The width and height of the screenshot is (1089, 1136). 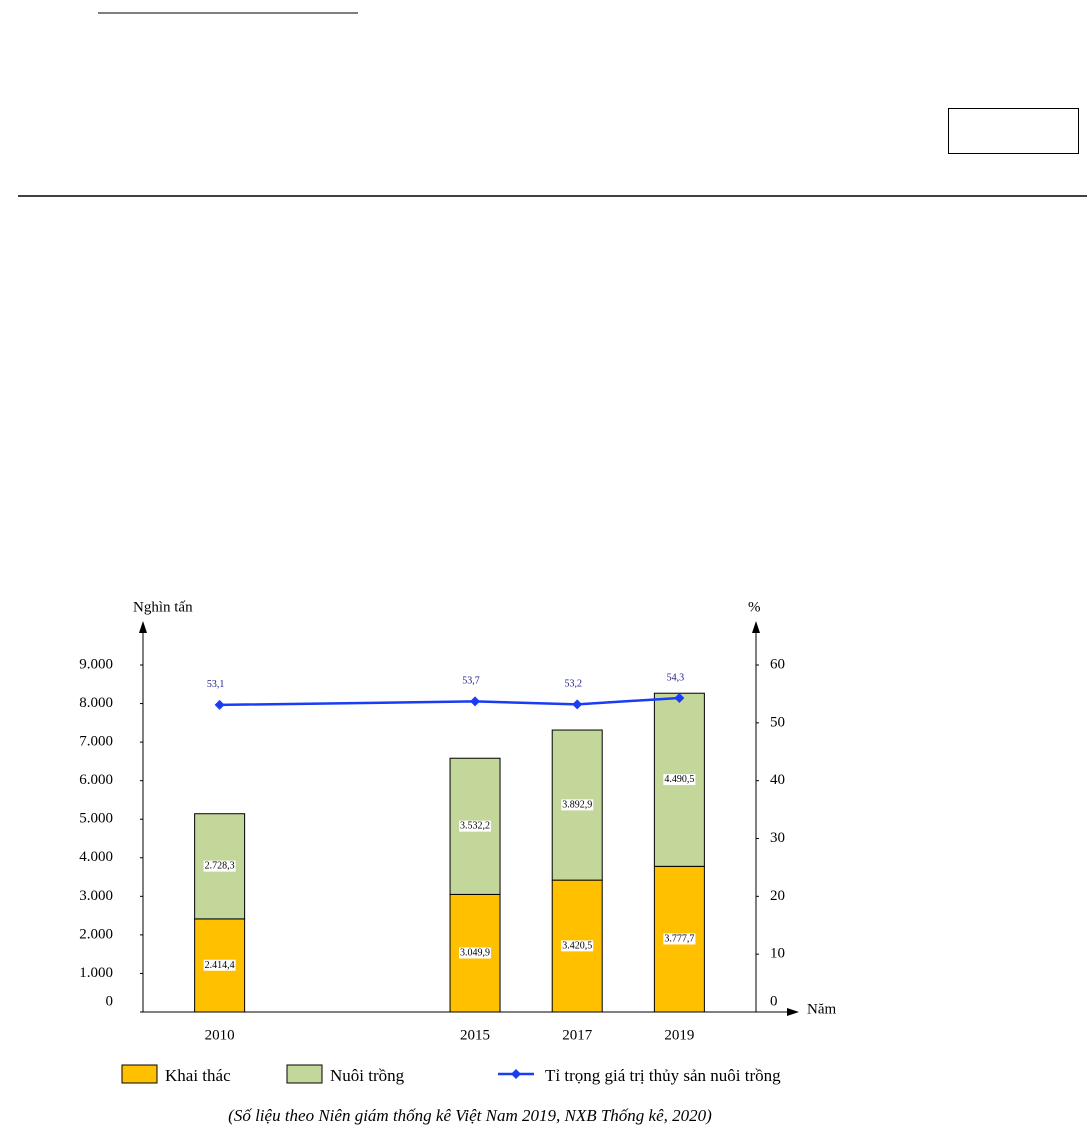 I want to click on x-tick-label: 2015, so click(x=475, y=1035).